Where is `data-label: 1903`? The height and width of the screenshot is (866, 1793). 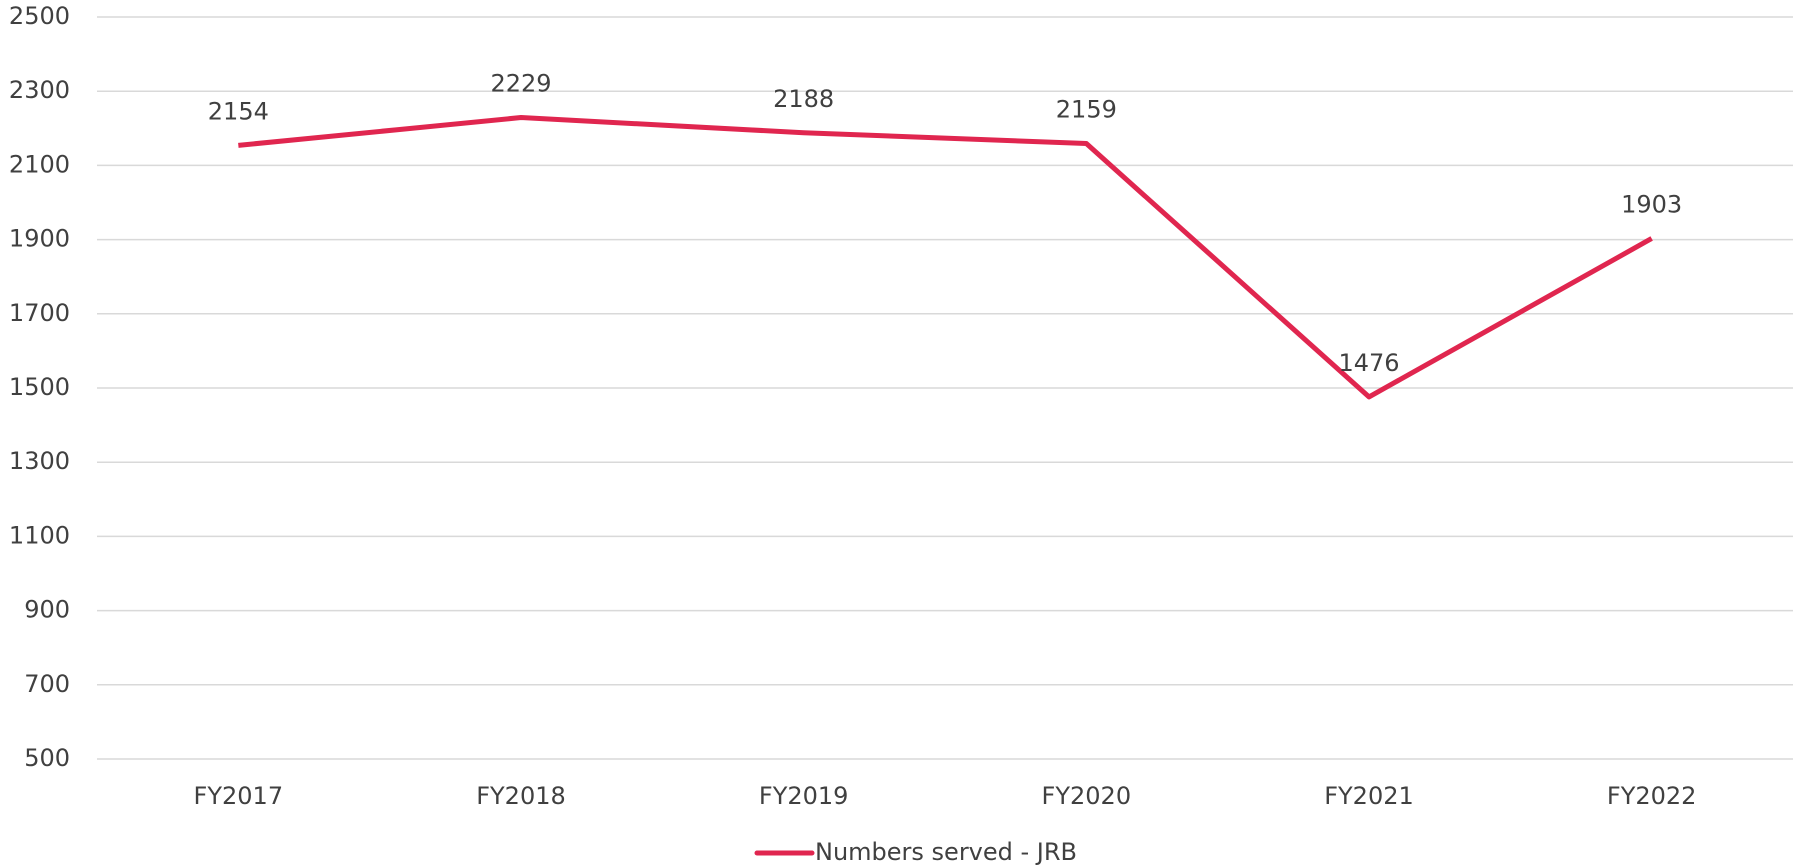 data-label: 1903 is located at coordinates (1651, 204).